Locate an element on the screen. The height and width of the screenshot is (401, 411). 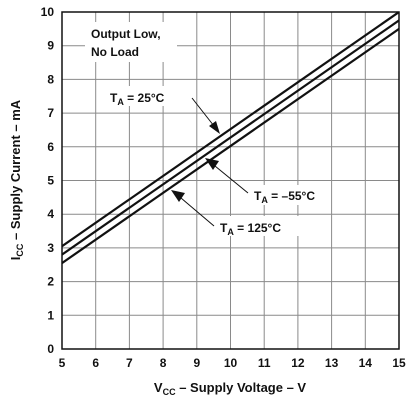
x-tick-label: 5 is located at coordinates (62, 363).